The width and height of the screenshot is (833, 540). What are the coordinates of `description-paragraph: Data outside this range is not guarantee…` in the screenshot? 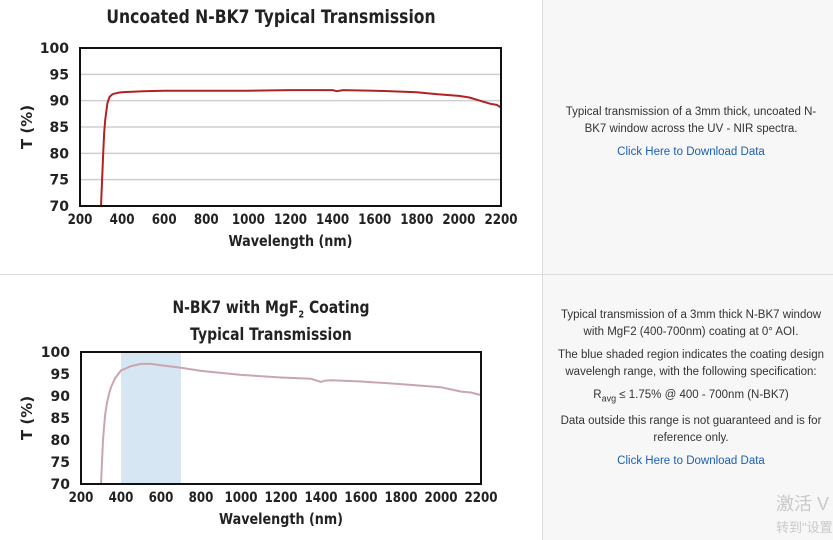 It's located at (691, 430).